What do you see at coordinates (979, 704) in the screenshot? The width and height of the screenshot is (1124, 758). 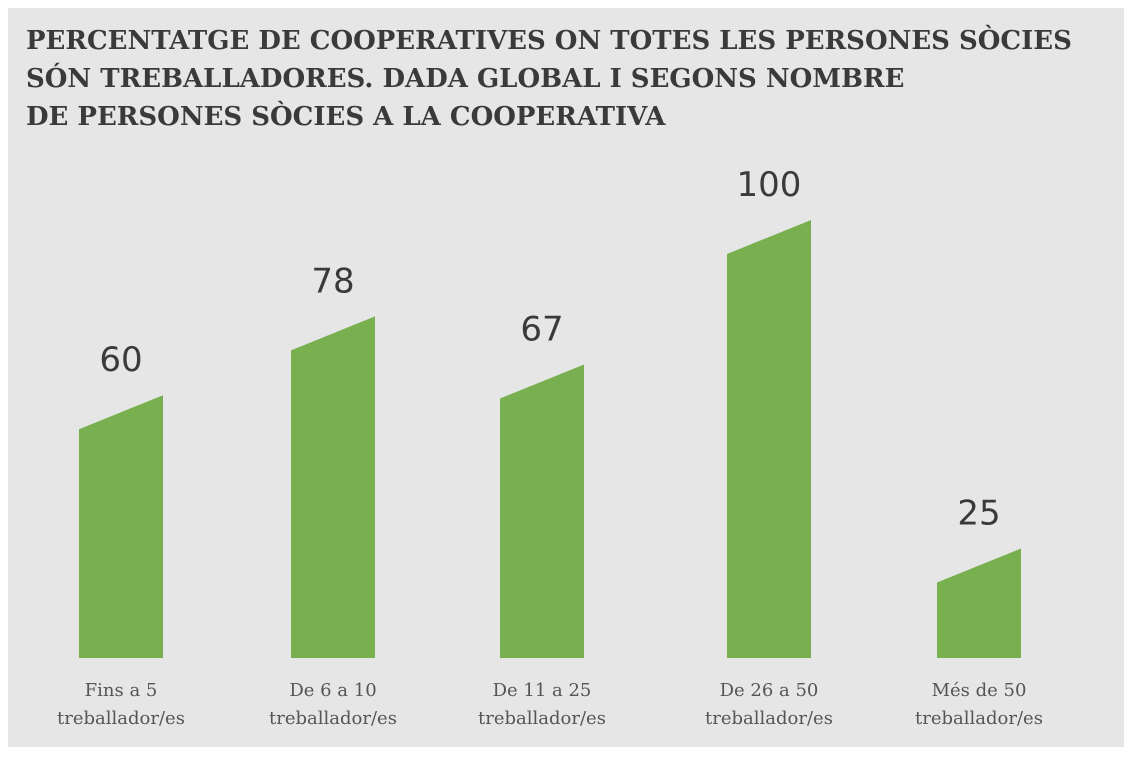 I see `category-label-5: Més de 50 treballador/es` at bounding box center [979, 704].